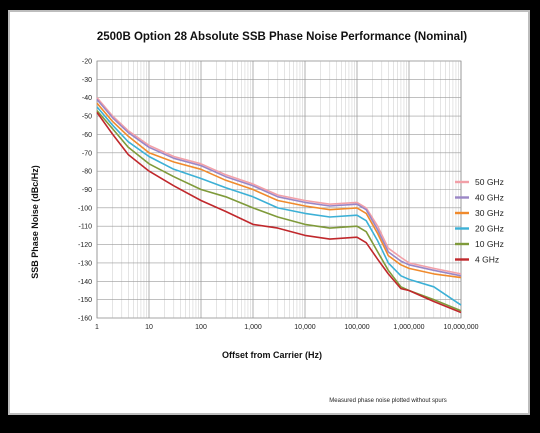  I want to click on y-tick-label: -60, so click(87, 135).